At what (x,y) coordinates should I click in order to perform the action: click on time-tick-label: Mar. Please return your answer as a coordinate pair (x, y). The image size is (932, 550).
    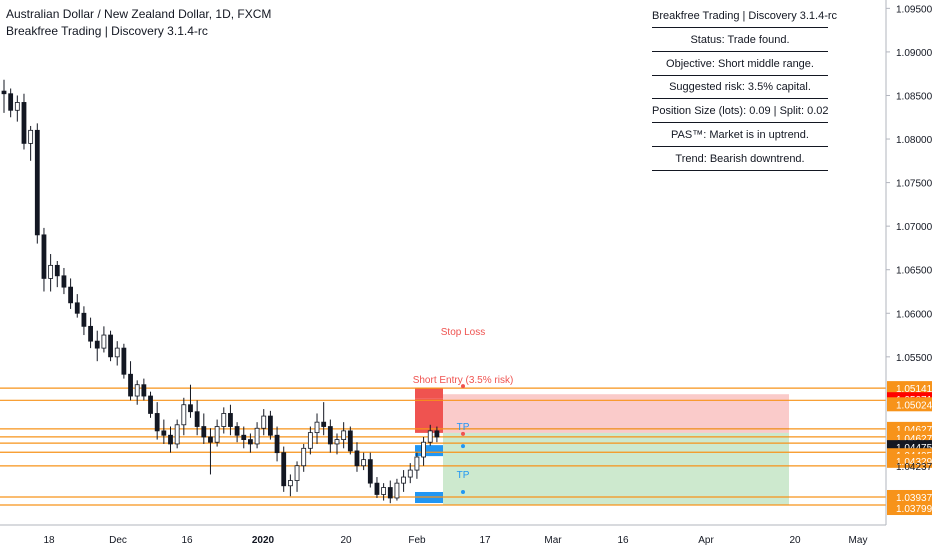
    Looking at the image, I should click on (553, 540).